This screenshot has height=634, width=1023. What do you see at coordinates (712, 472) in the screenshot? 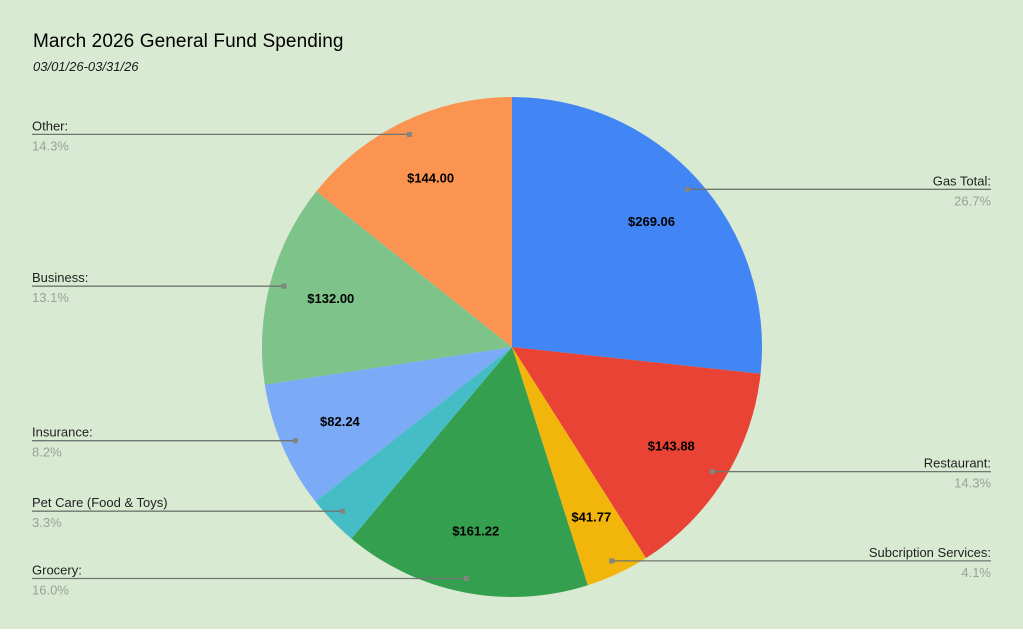
I see `leader-dot-restaurant` at bounding box center [712, 472].